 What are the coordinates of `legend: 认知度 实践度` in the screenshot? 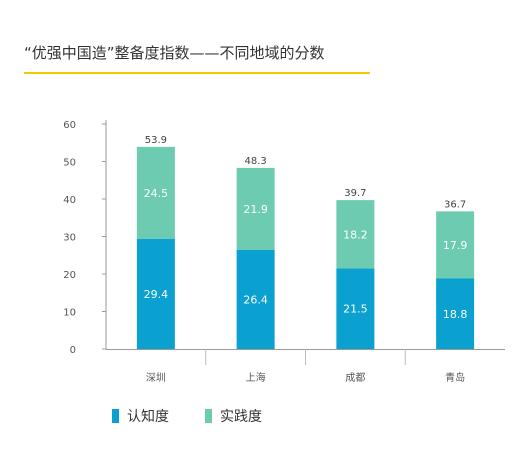 It's located at (205, 416).